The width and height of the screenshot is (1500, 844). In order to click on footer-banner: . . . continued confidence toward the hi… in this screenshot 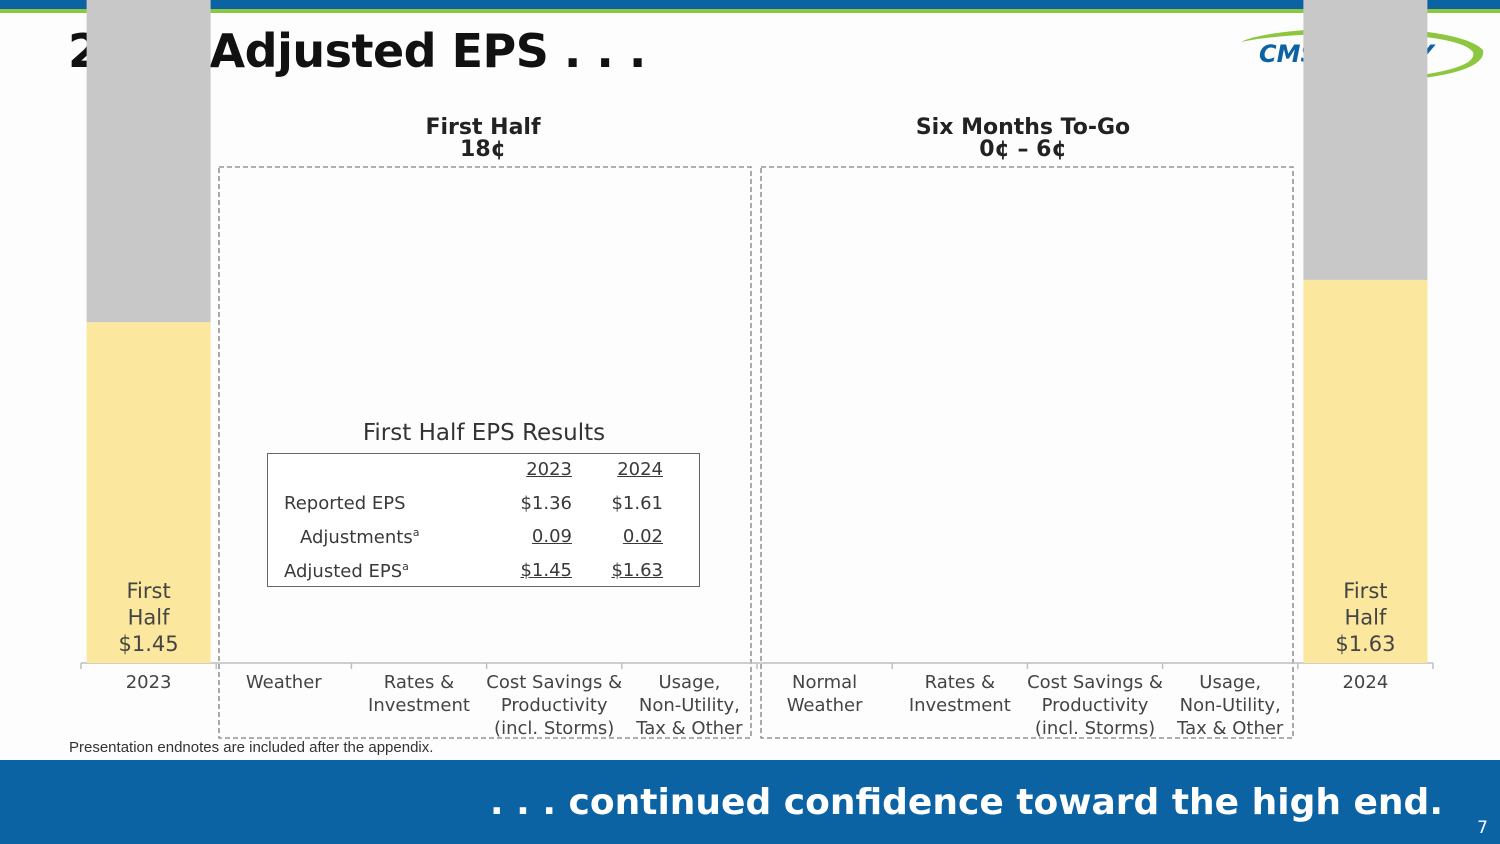, I will do `click(750, 802)`.